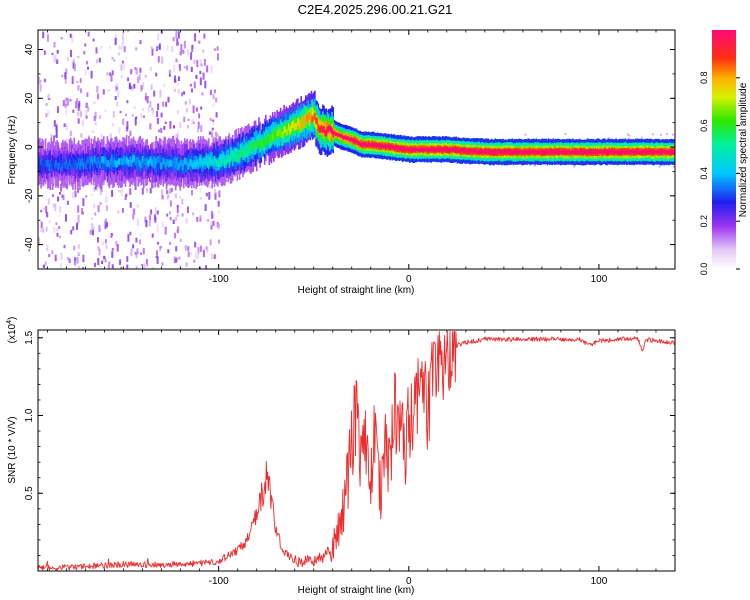 The height and width of the screenshot is (600, 750). Describe the element at coordinates (29, 147) in the screenshot. I see `spectrogram-y-tick-label: 0` at that location.